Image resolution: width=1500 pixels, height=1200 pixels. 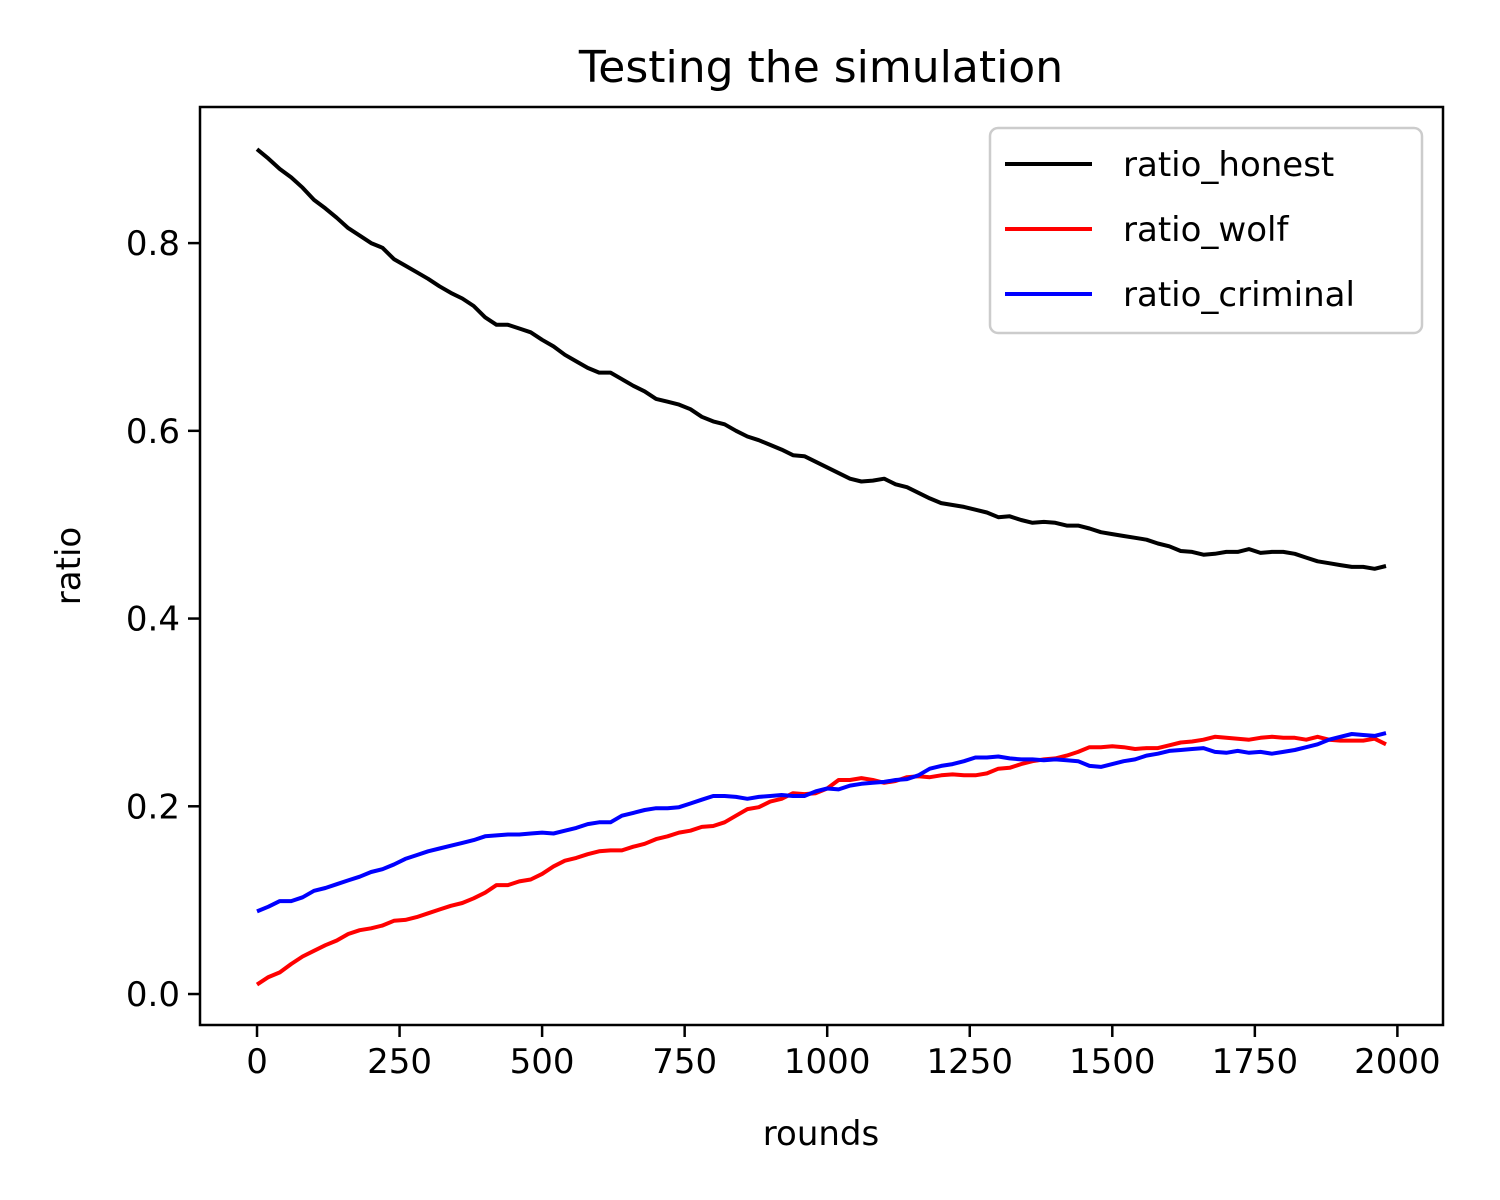 What do you see at coordinates (399, 1062) in the screenshot?
I see `x-tick-label: 250` at bounding box center [399, 1062].